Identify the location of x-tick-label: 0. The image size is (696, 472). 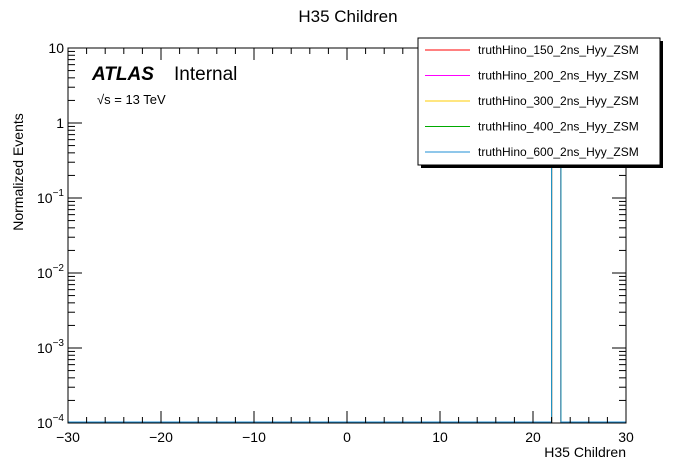
(347, 437).